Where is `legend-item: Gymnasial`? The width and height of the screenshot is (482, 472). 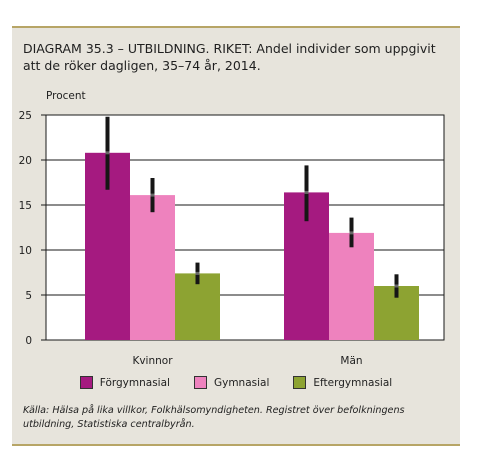 legend-item: Gymnasial is located at coordinates (231, 382).